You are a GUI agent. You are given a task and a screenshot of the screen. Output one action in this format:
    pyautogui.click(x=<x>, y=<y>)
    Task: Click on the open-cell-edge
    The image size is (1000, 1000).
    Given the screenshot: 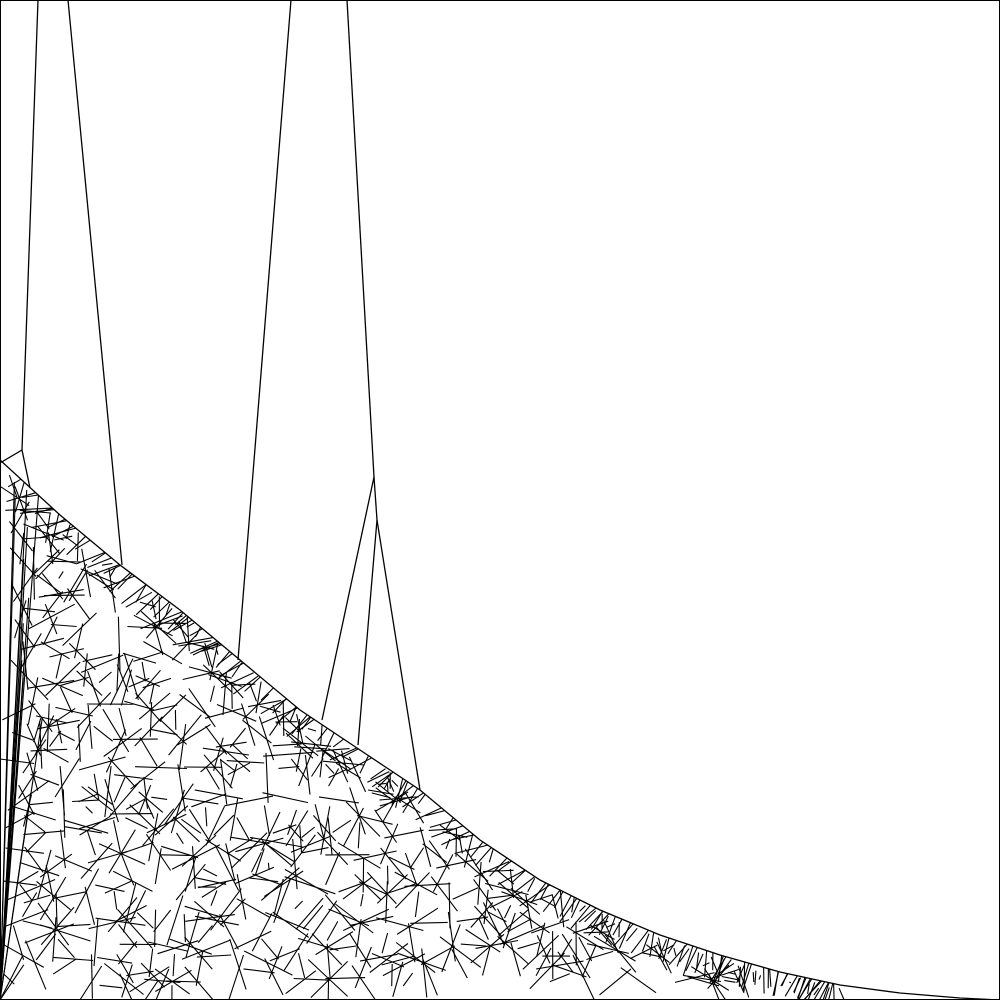 What is the action you would take?
    pyautogui.click(x=375, y=498)
    